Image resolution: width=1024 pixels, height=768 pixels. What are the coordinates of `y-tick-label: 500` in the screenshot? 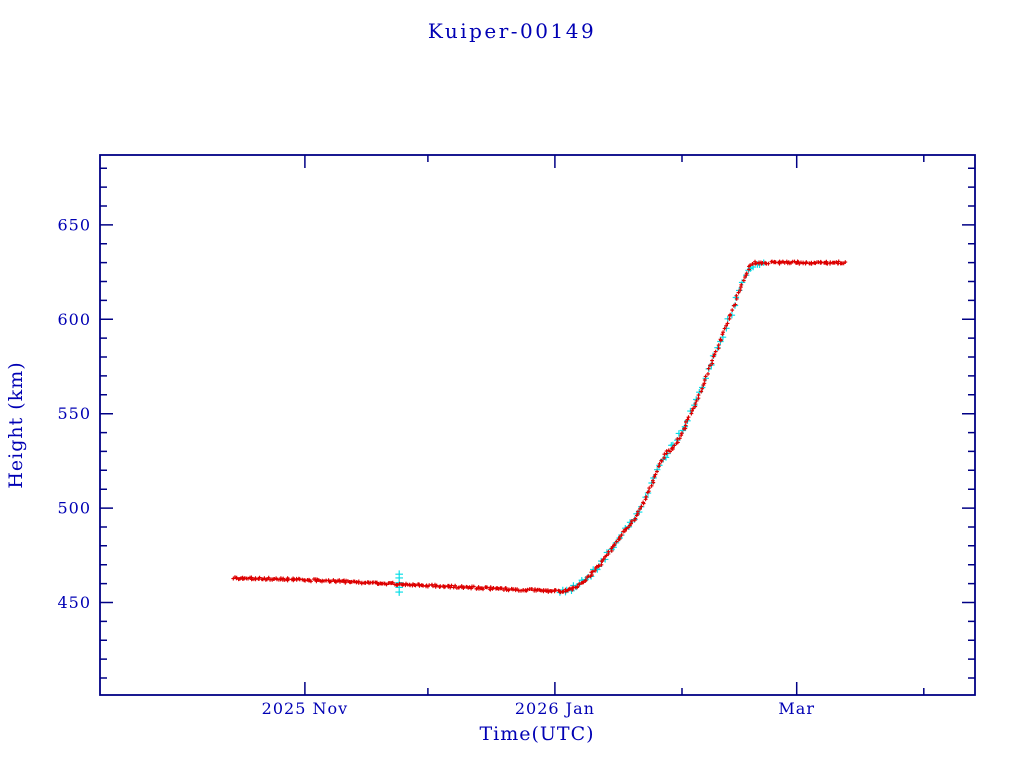 It's located at (74, 508).